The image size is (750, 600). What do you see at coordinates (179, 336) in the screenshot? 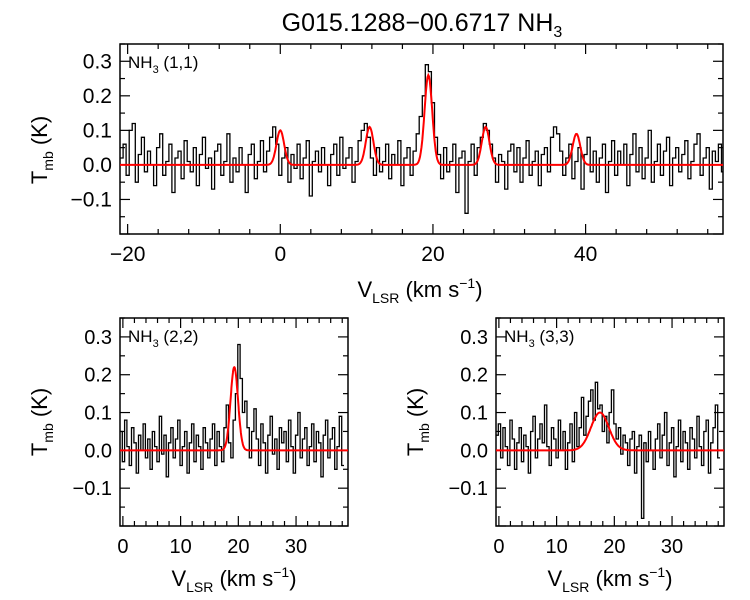
I see `panel-label-suffix: (2,2)` at bounding box center [179, 336].